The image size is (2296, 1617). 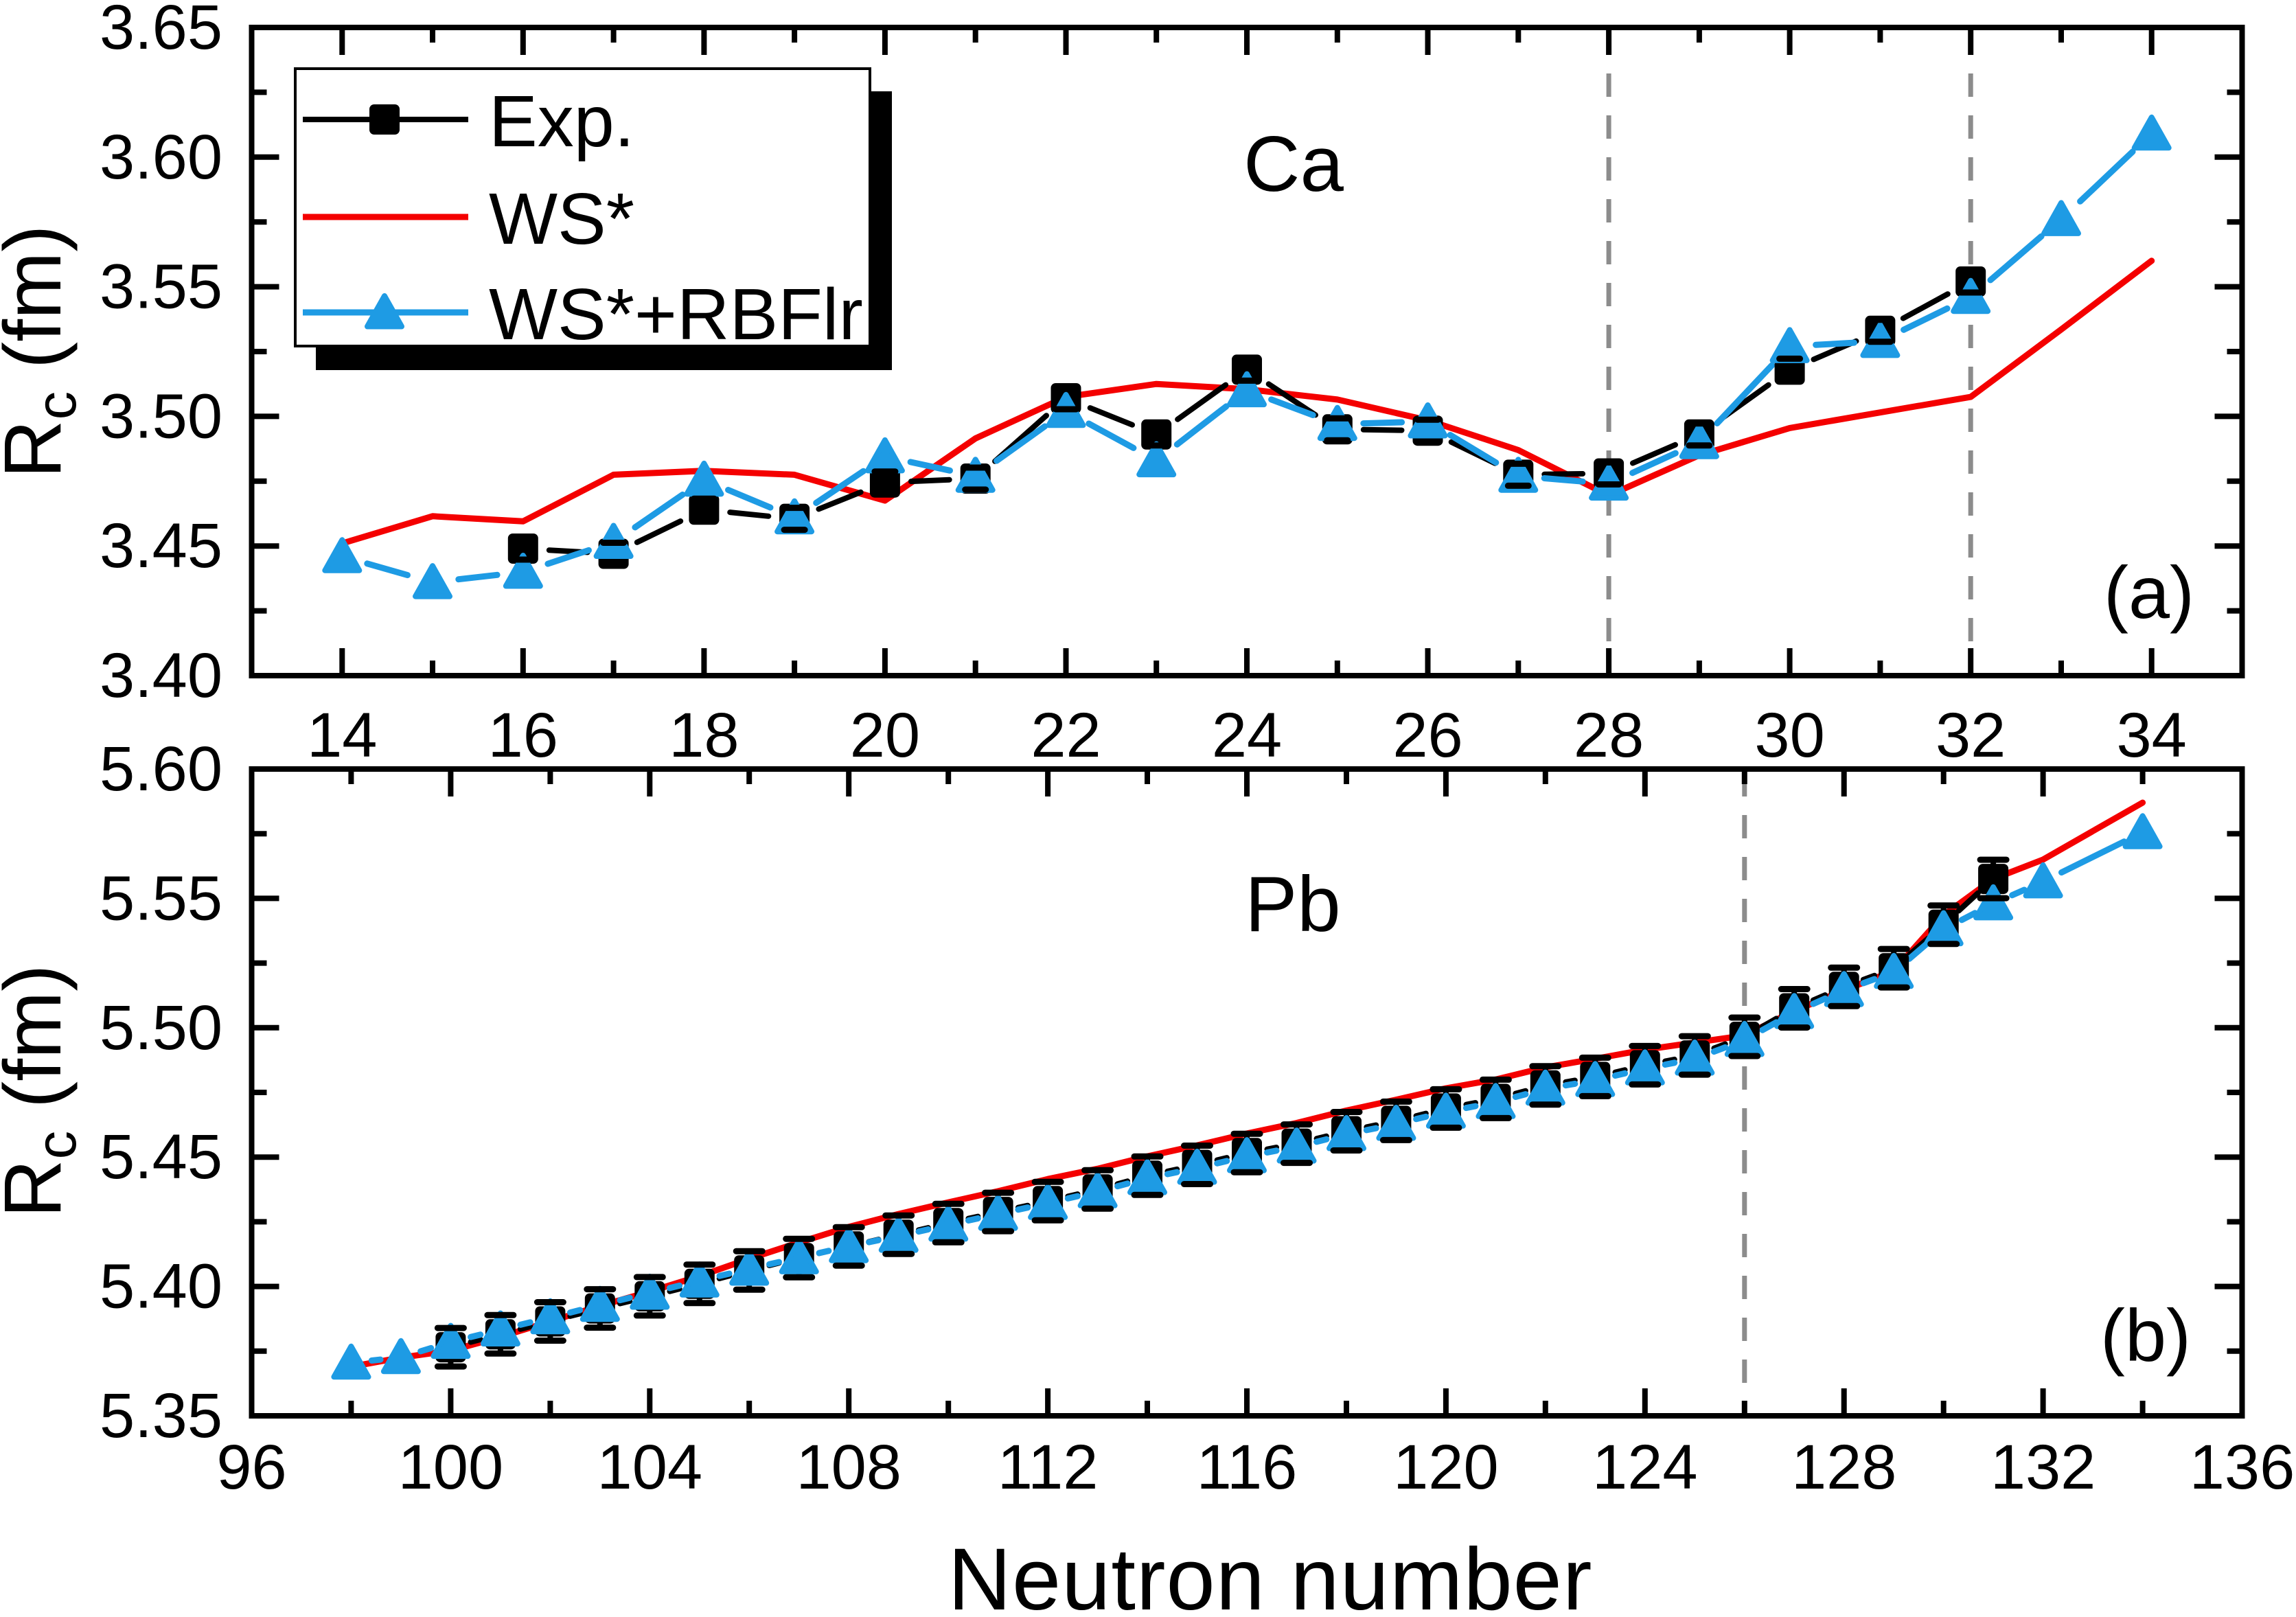 What do you see at coordinates (161, 769) in the screenshot?
I see `svg-text: 5.60` at bounding box center [161, 769].